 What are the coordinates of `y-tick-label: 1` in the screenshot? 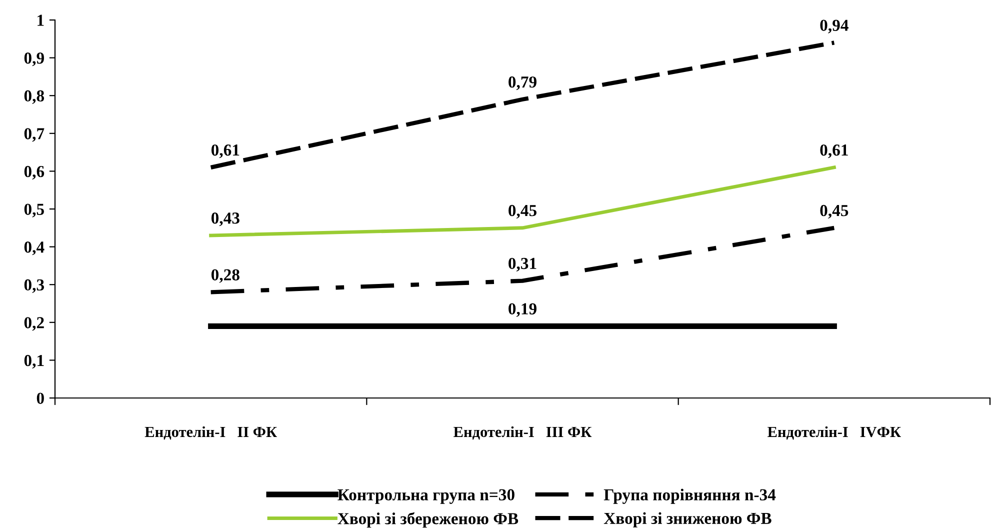 It's located at (41, 20).